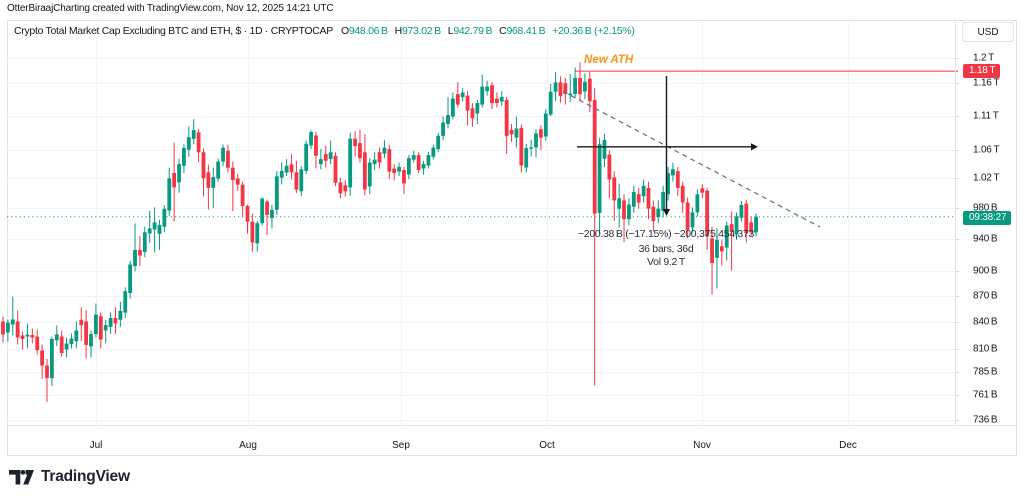 This screenshot has height=503, width=1024. Describe the element at coordinates (955, 223) in the screenshot. I see `price-axis-separator` at that location.